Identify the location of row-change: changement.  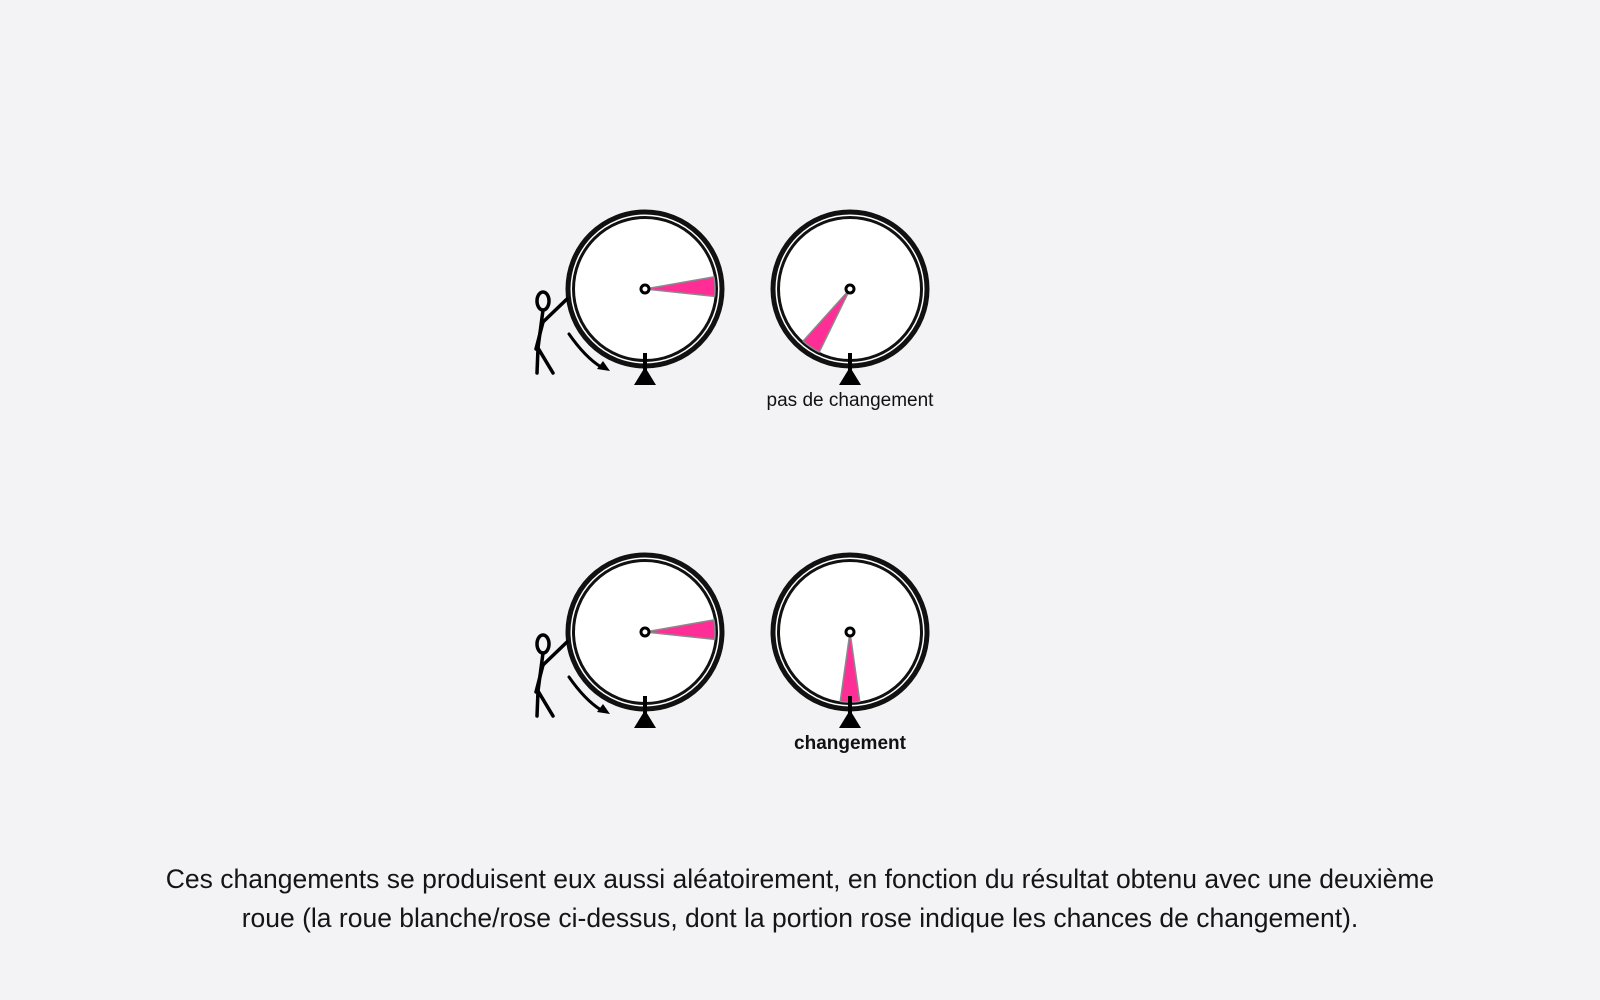
(732, 653).